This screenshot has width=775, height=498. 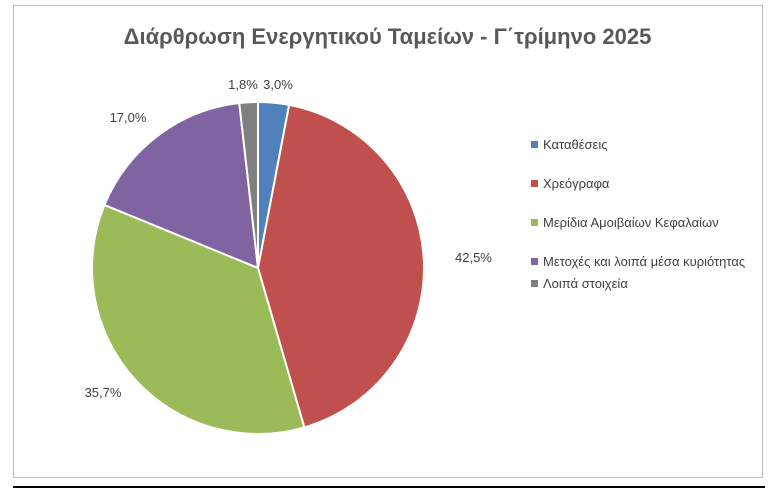 I want to click on bottom-rule, so click(x=389, y=487).